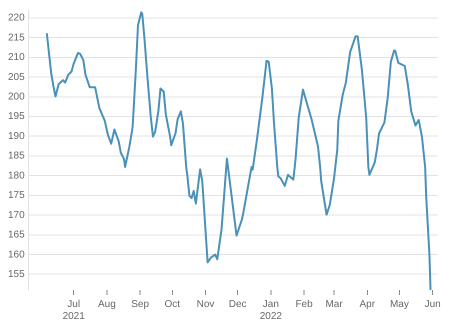  Describe the element at coordinates (17, 136) in the screenshot. I see `y-tick-label: 190` at that location.